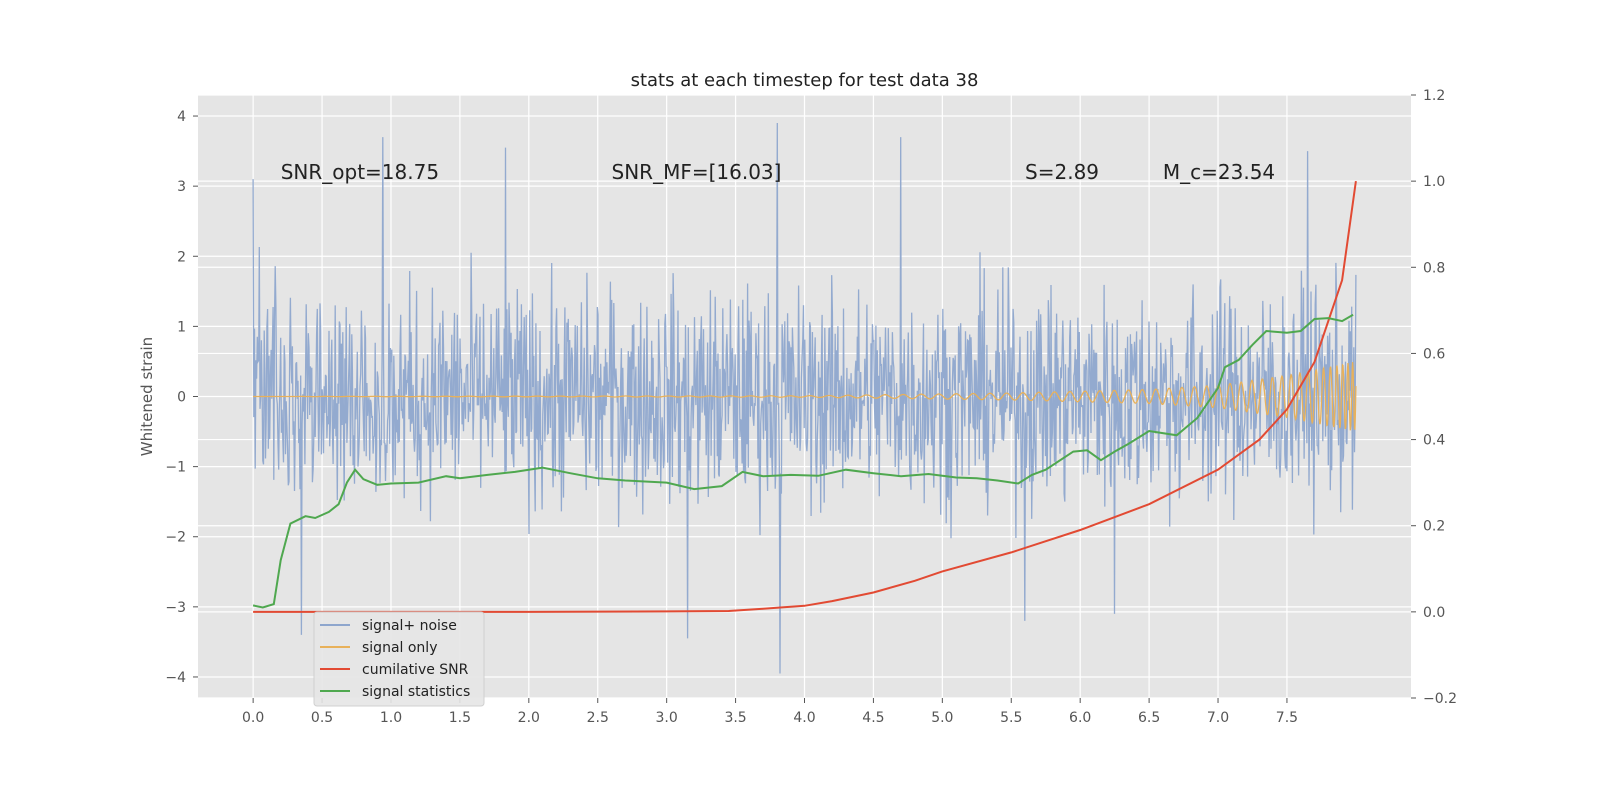  I want to click on signal-only-series, so click(805, 396).